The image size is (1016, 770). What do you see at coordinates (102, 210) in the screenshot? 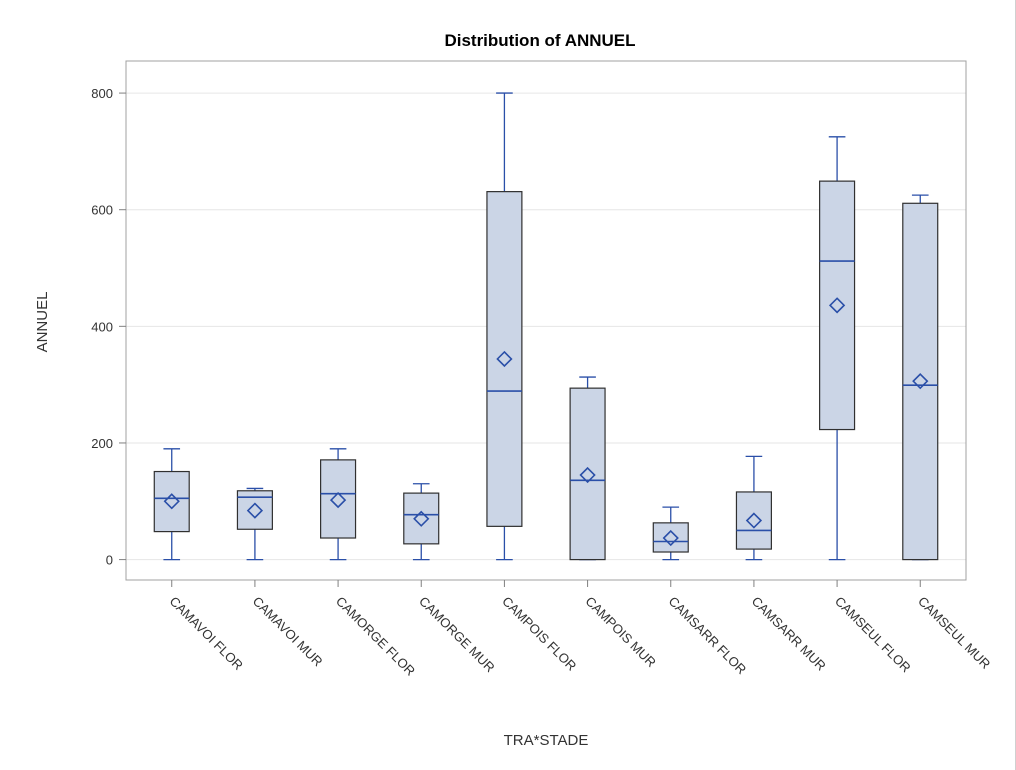
I see `y-tick-label: 600` at bounding box center [102, 210].